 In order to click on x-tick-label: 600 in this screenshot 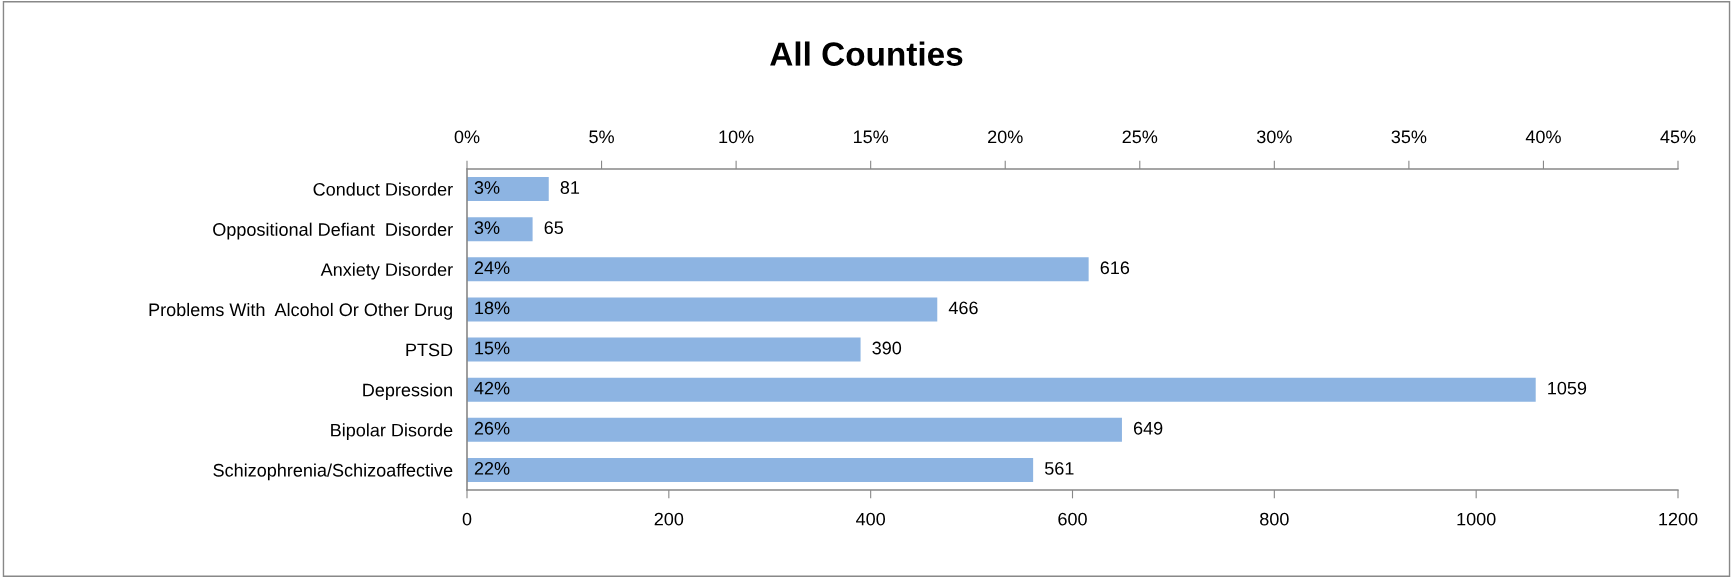, I will do `click(1072, 519)`.